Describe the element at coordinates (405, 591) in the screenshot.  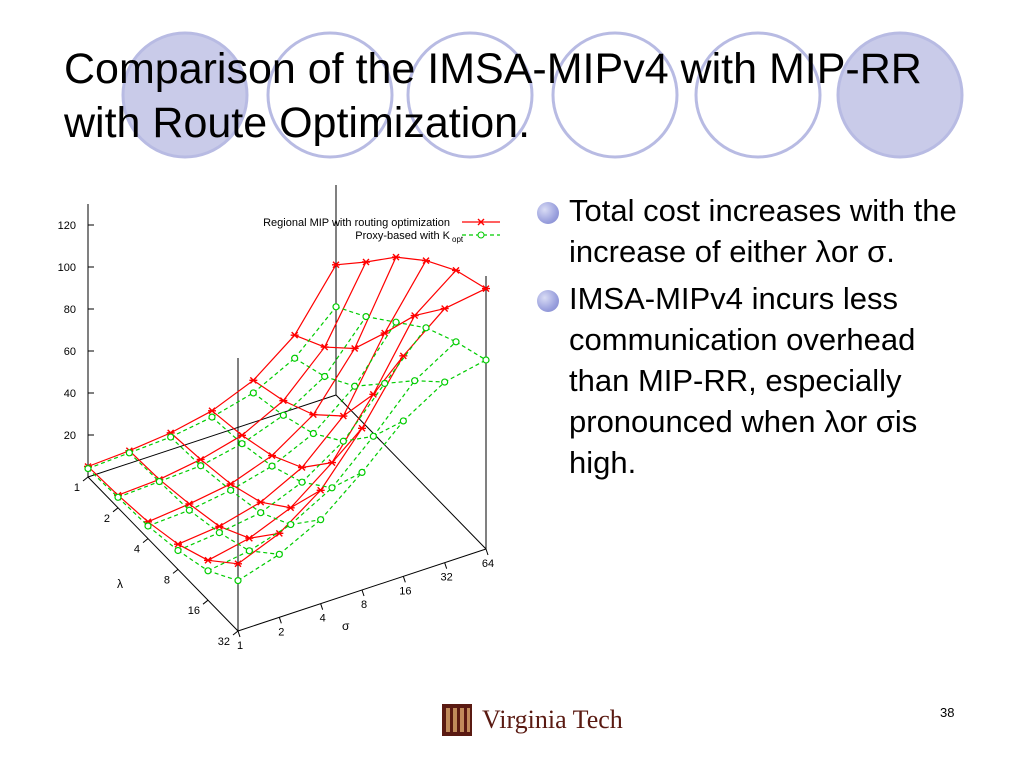
I see `sigma-tick-label: 16` at that location.